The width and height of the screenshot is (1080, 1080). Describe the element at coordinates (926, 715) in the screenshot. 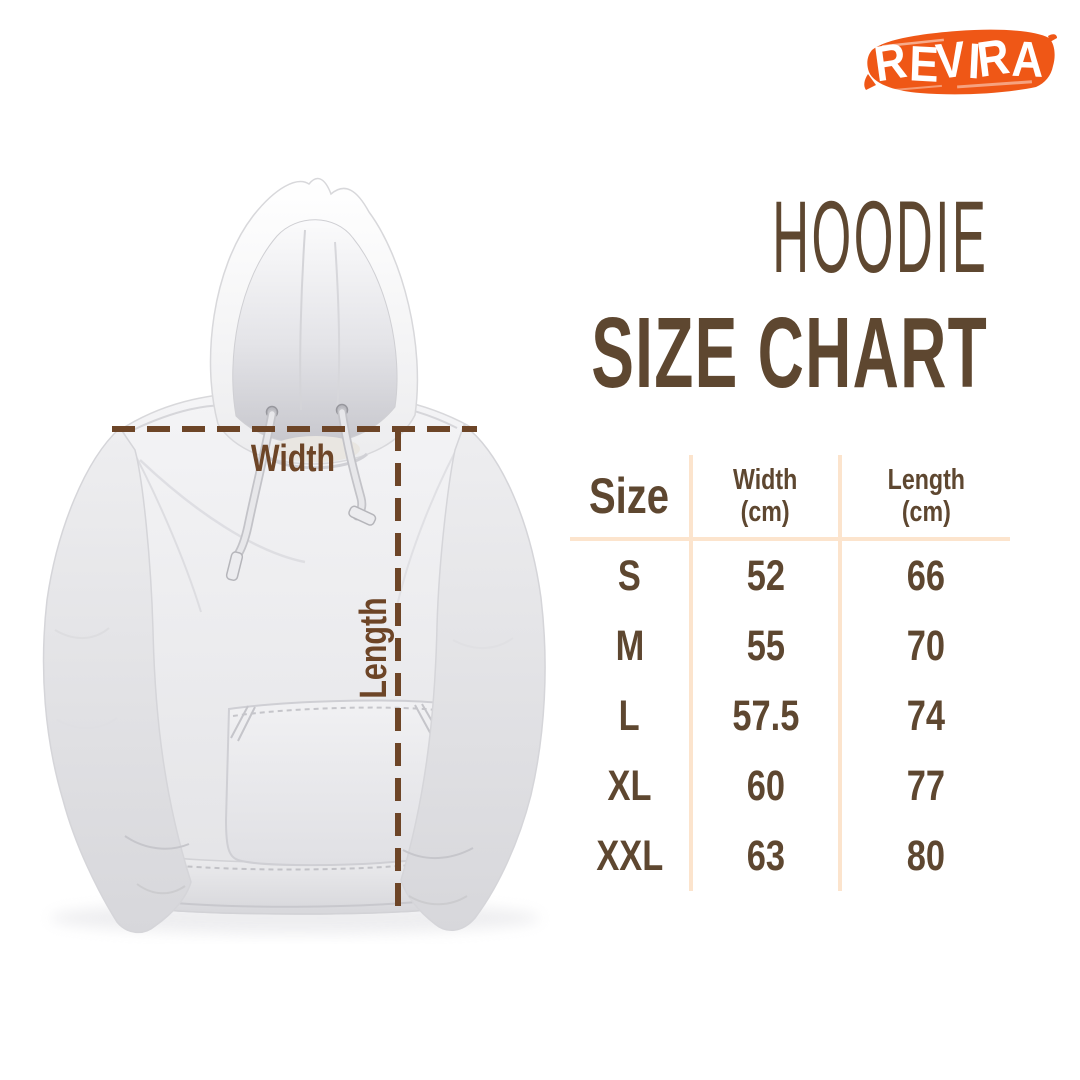

I see `table-row-length-value: 74` at that location.